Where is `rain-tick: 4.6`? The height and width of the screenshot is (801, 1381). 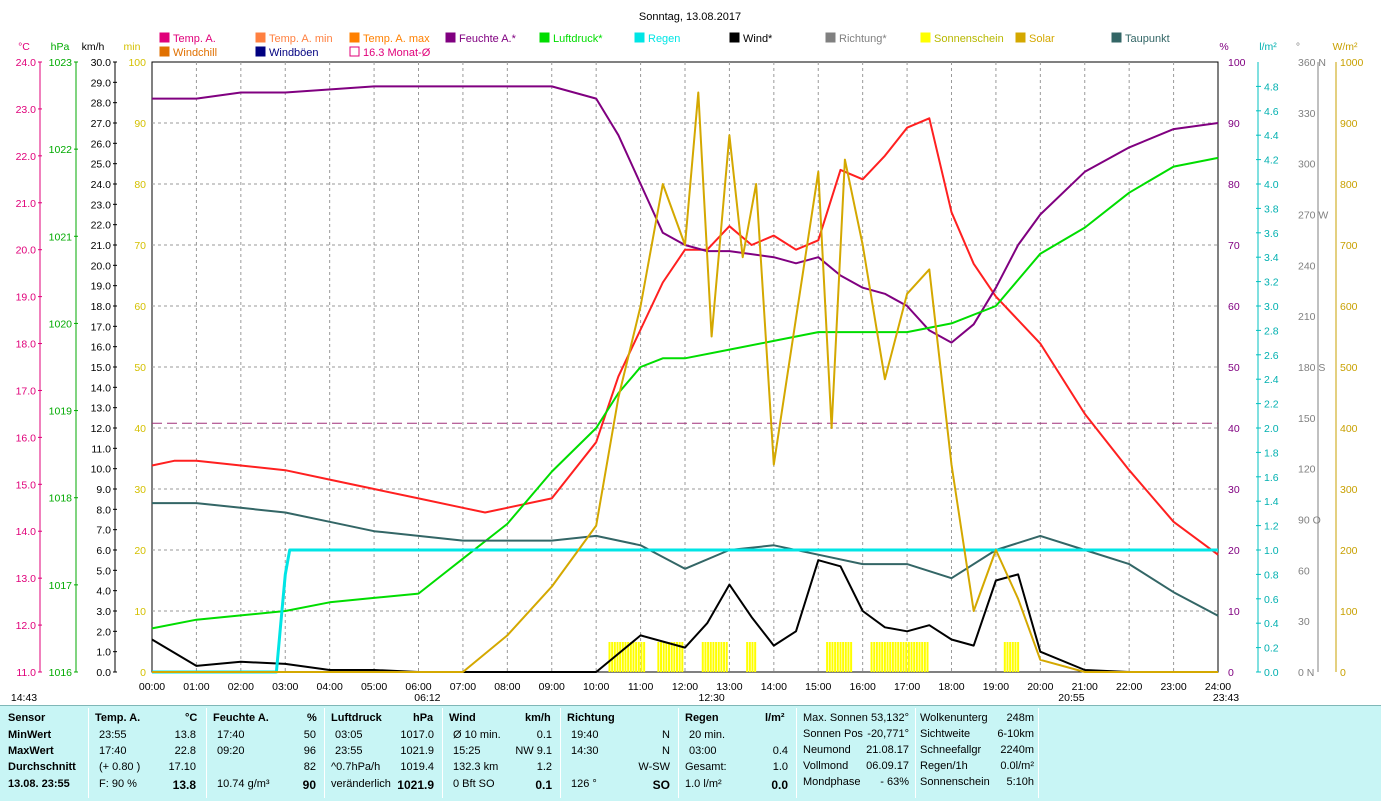
rain-tick: 4.6 is located at coordinates (1271, 112).